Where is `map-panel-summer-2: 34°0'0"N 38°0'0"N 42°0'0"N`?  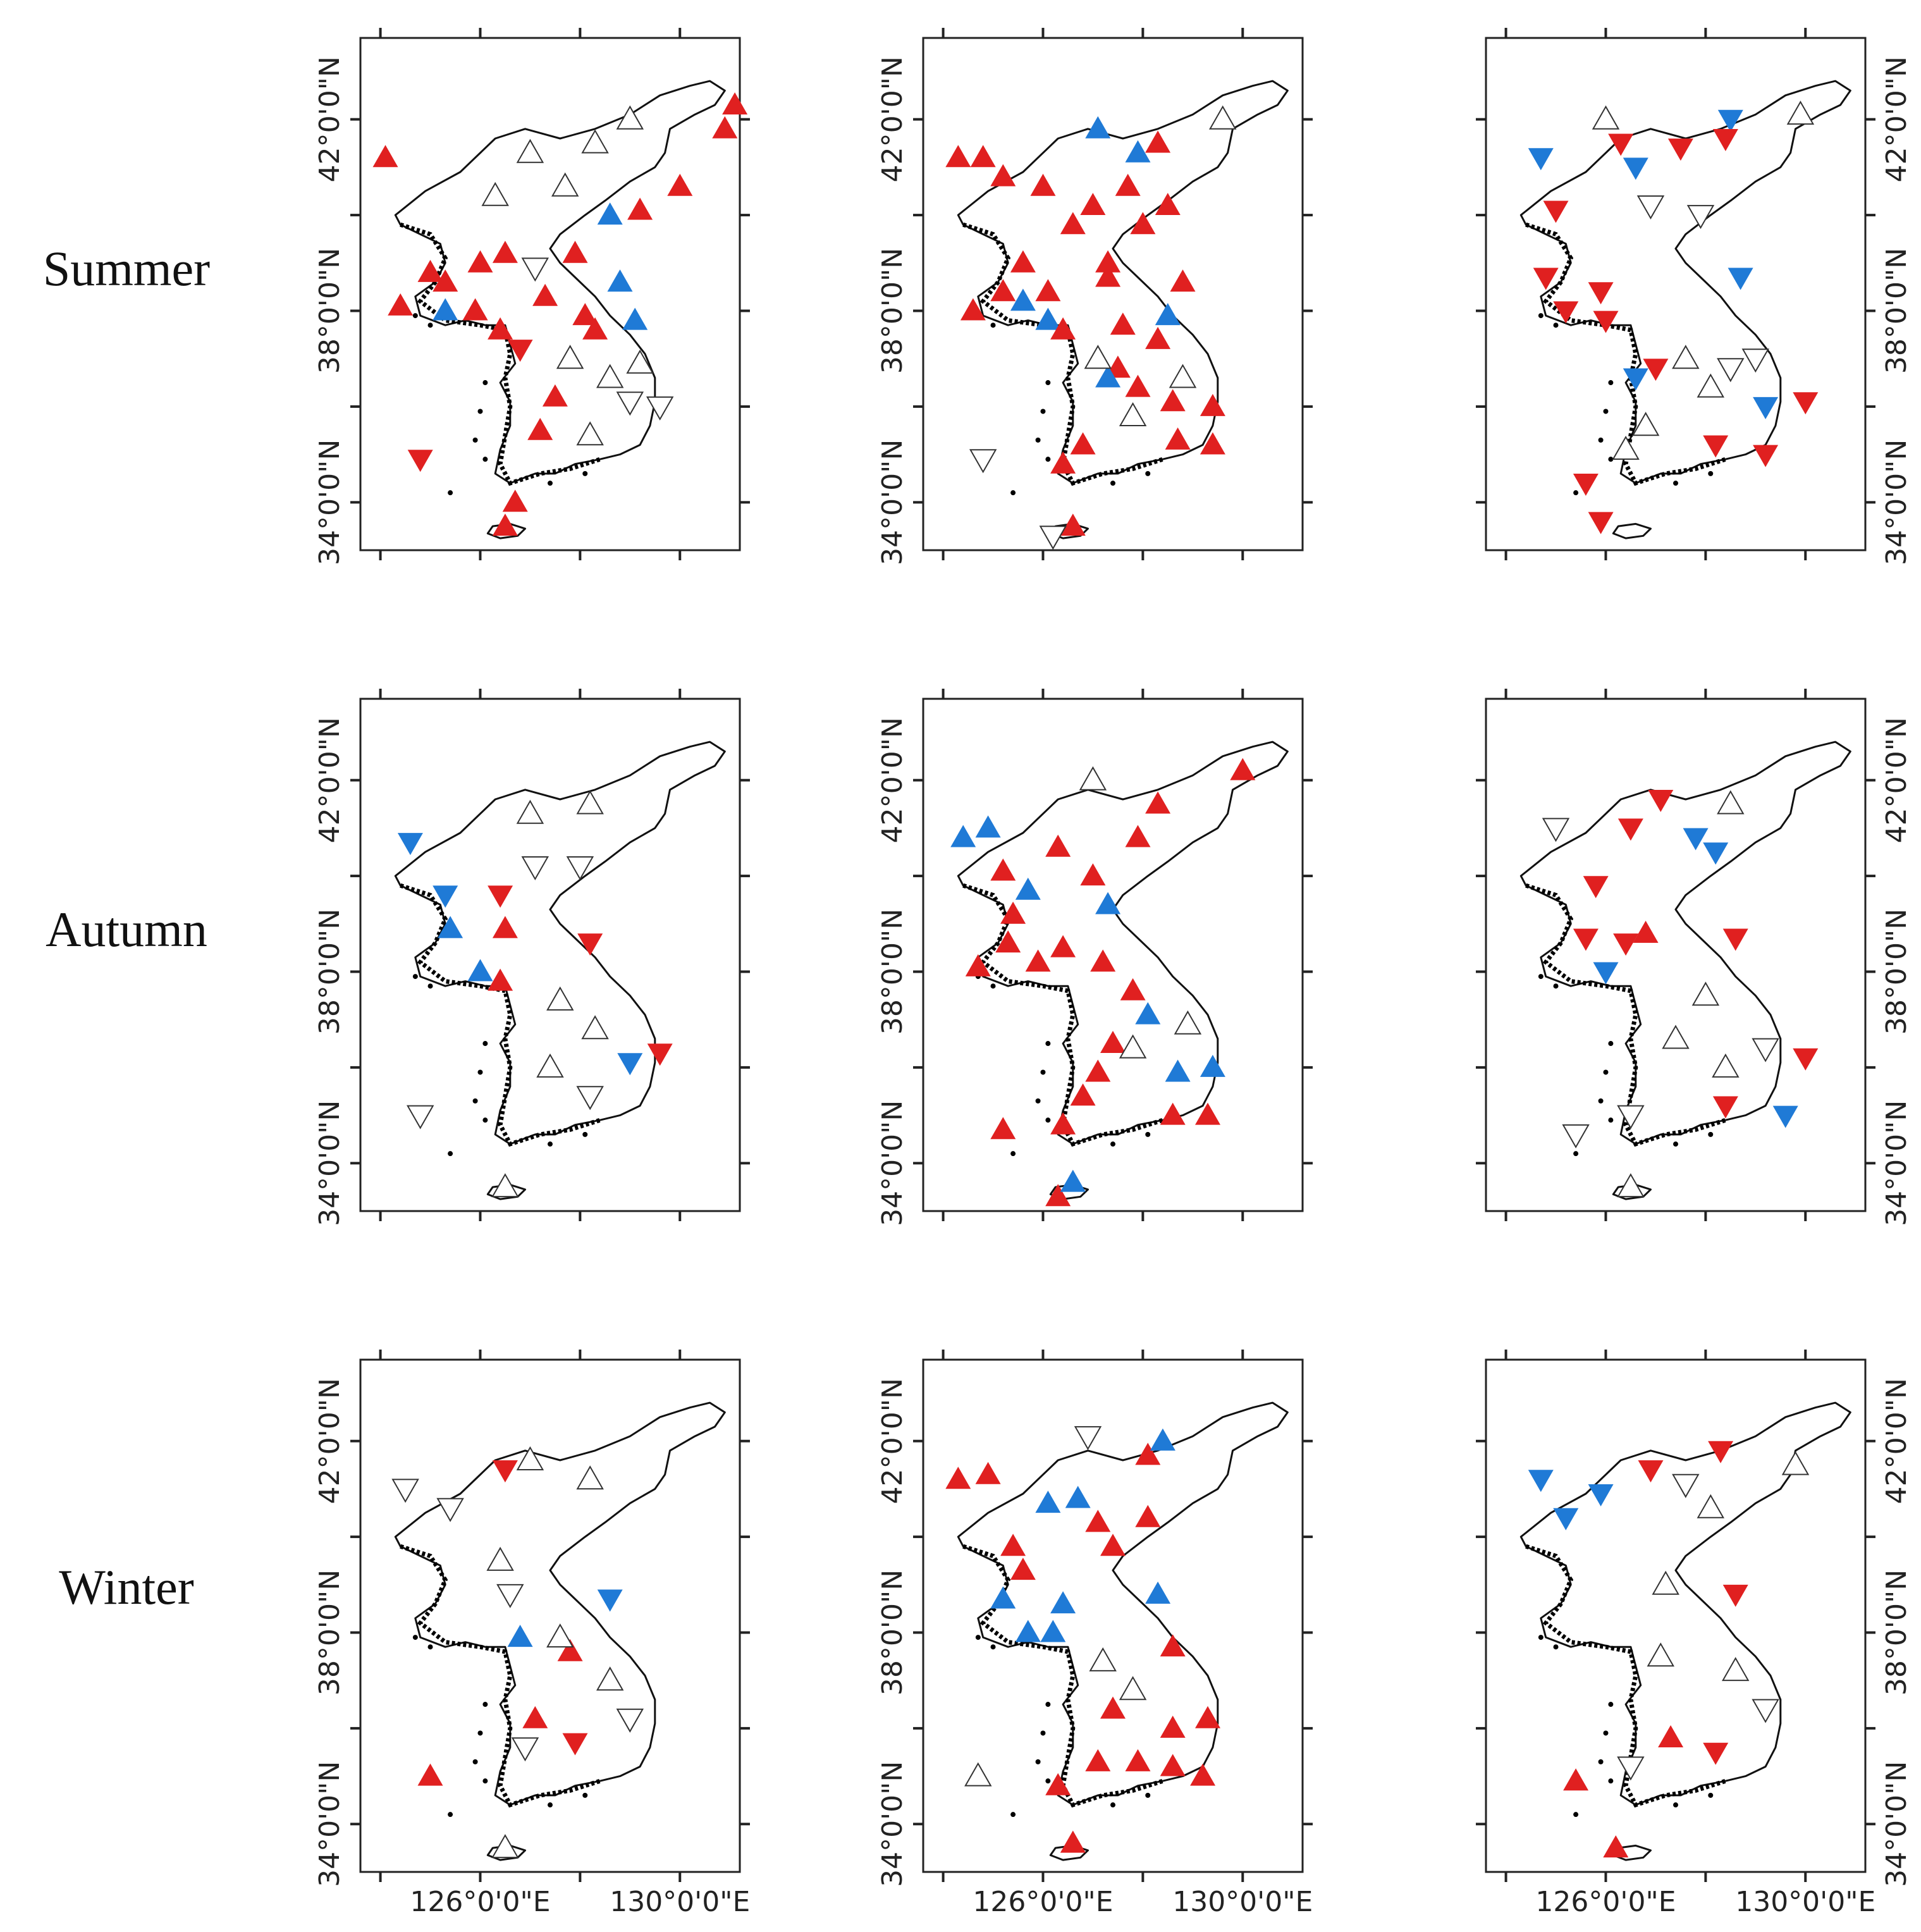 map-panel-summer-2: 34°0'0"N 38°0'0"N 42°0'0"N is located at coordinates (1094, 296).